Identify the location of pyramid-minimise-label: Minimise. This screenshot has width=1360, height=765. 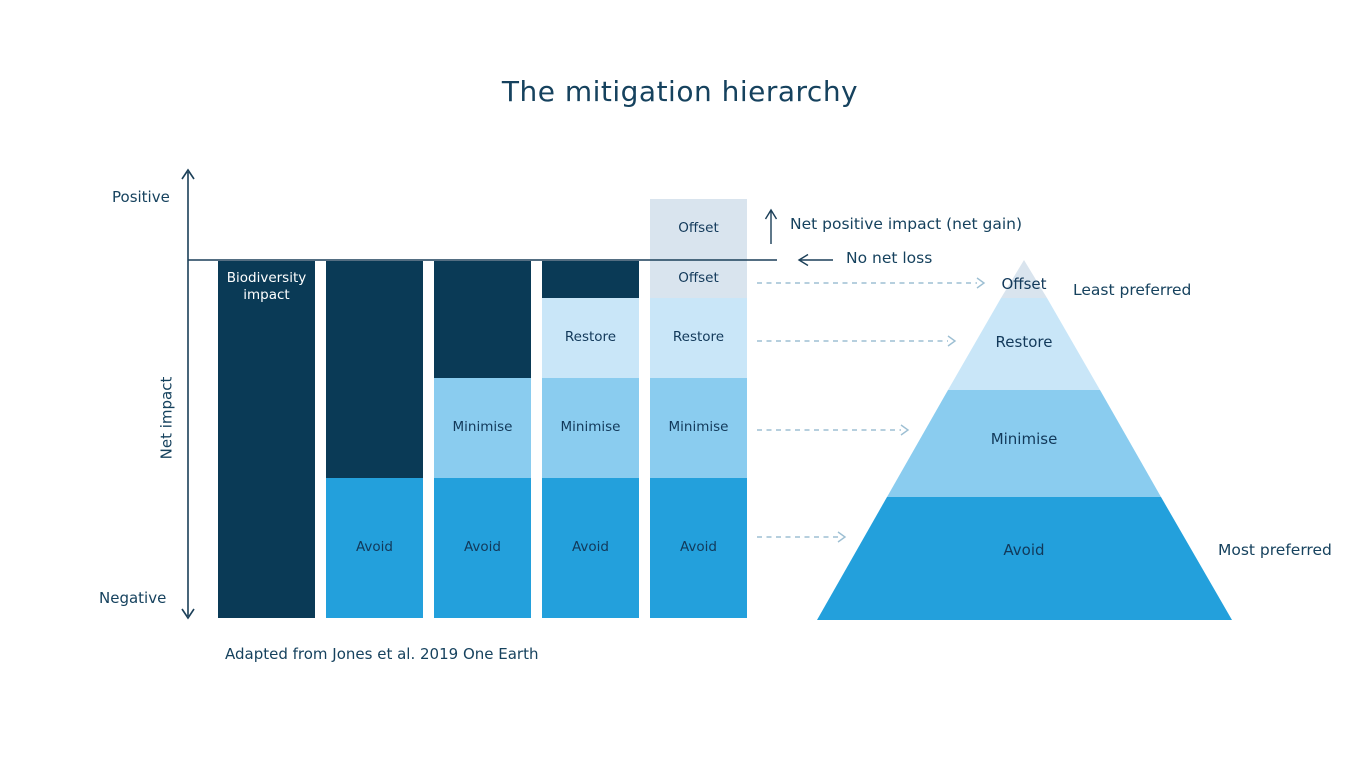
(1024, 439).